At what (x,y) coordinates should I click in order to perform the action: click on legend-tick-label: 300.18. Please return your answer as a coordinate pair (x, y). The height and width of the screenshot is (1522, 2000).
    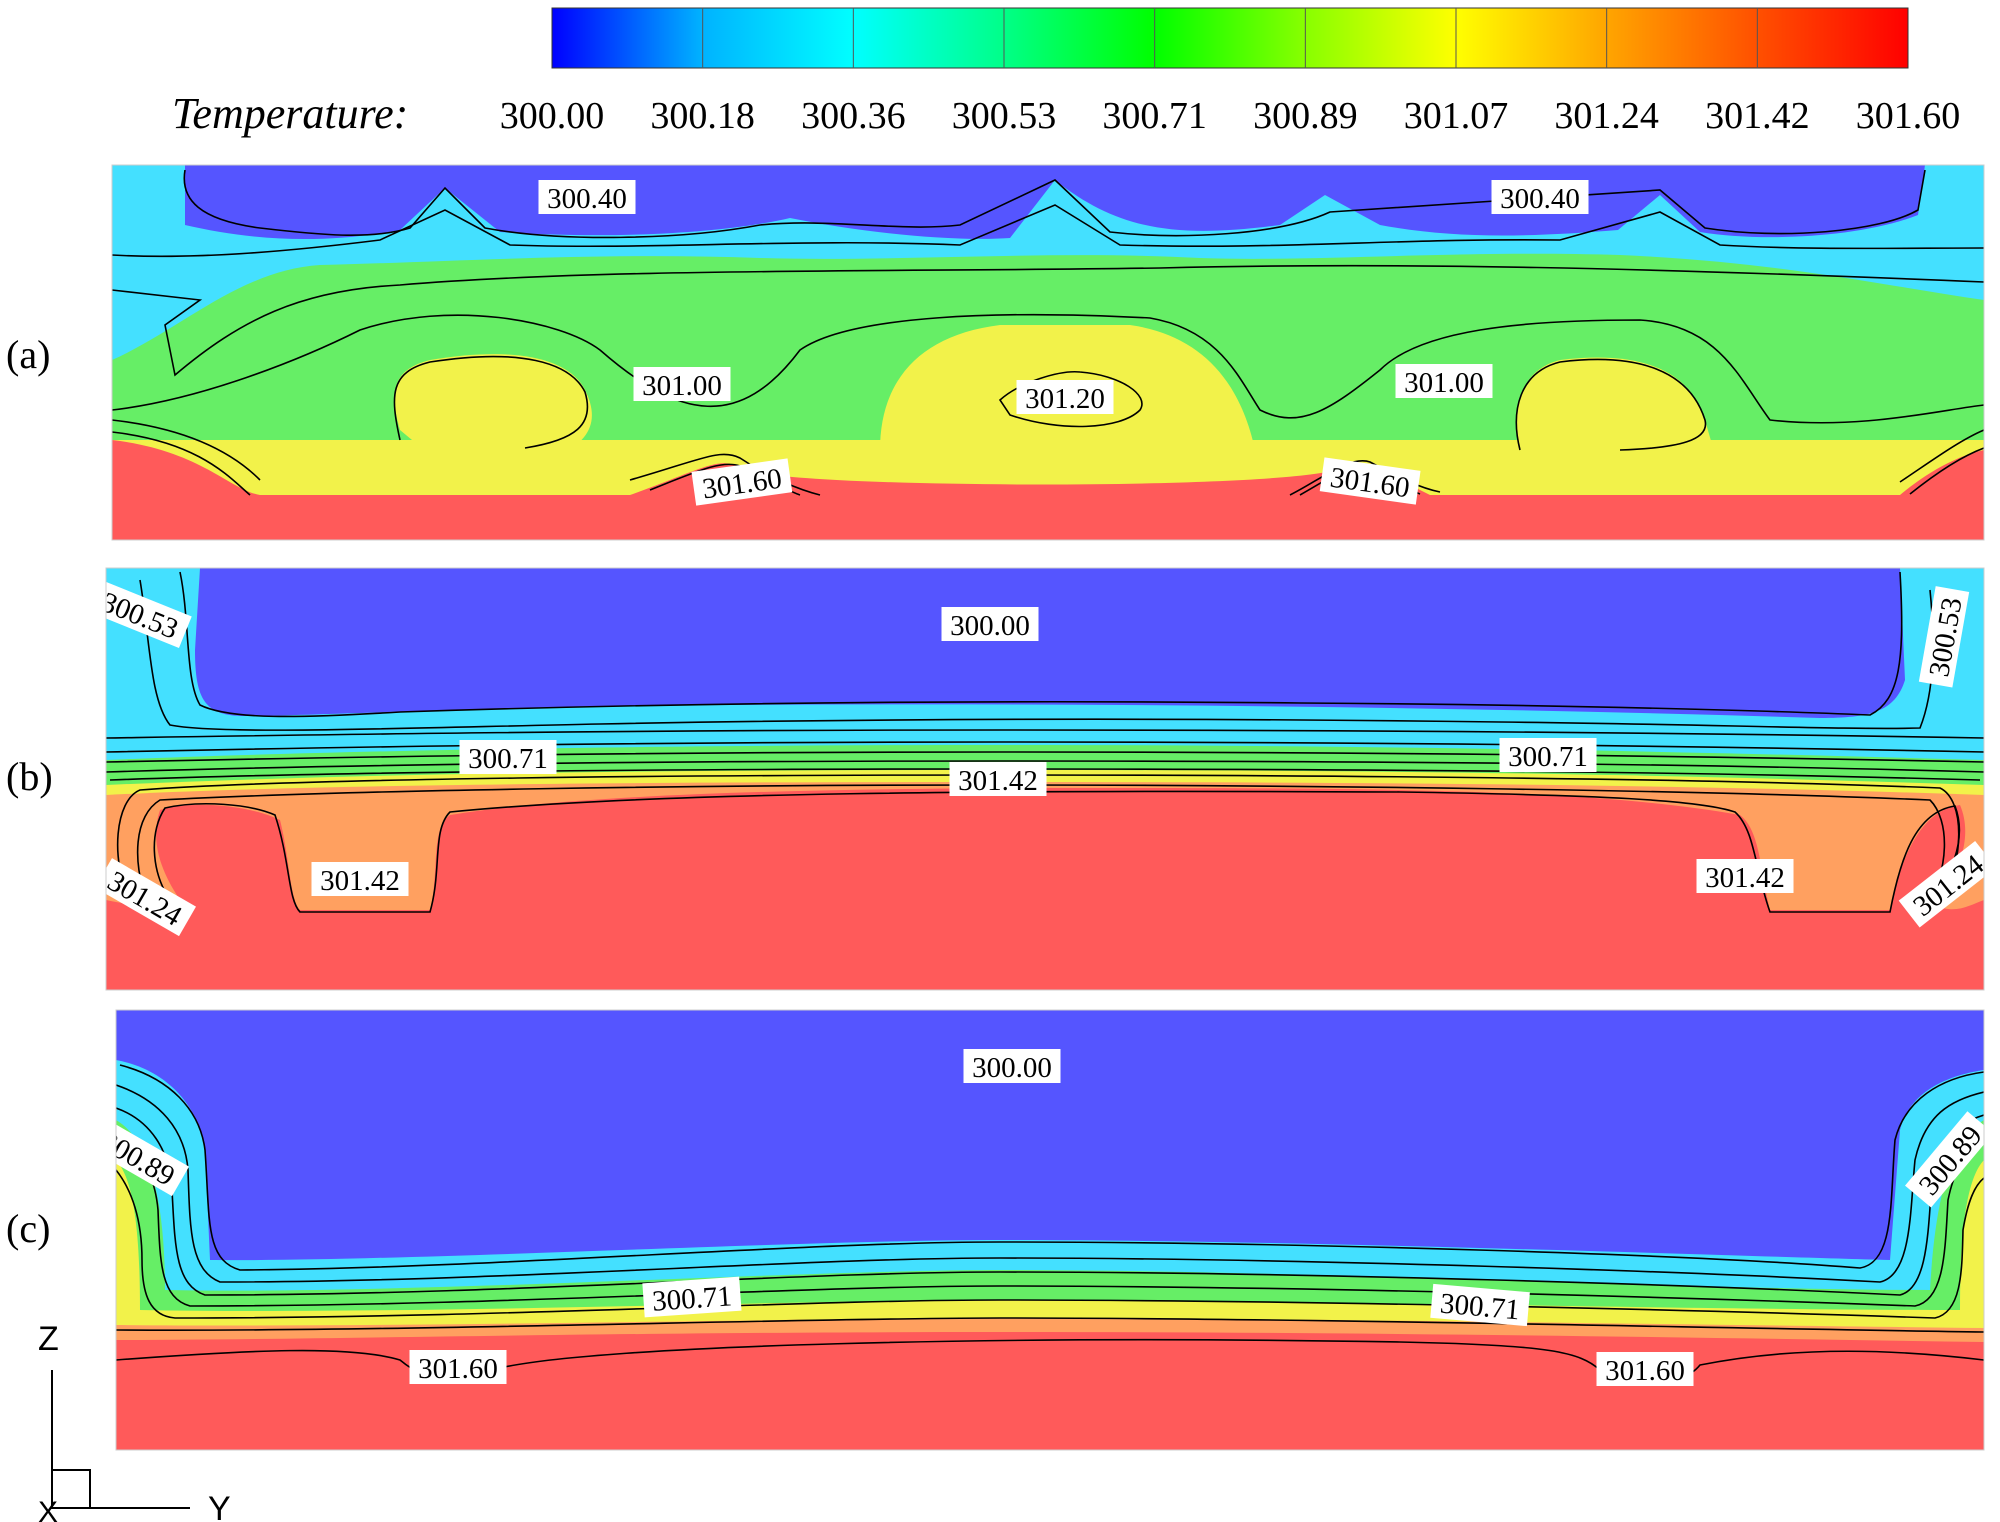
    Looking at the image, I should click on (702, 116).